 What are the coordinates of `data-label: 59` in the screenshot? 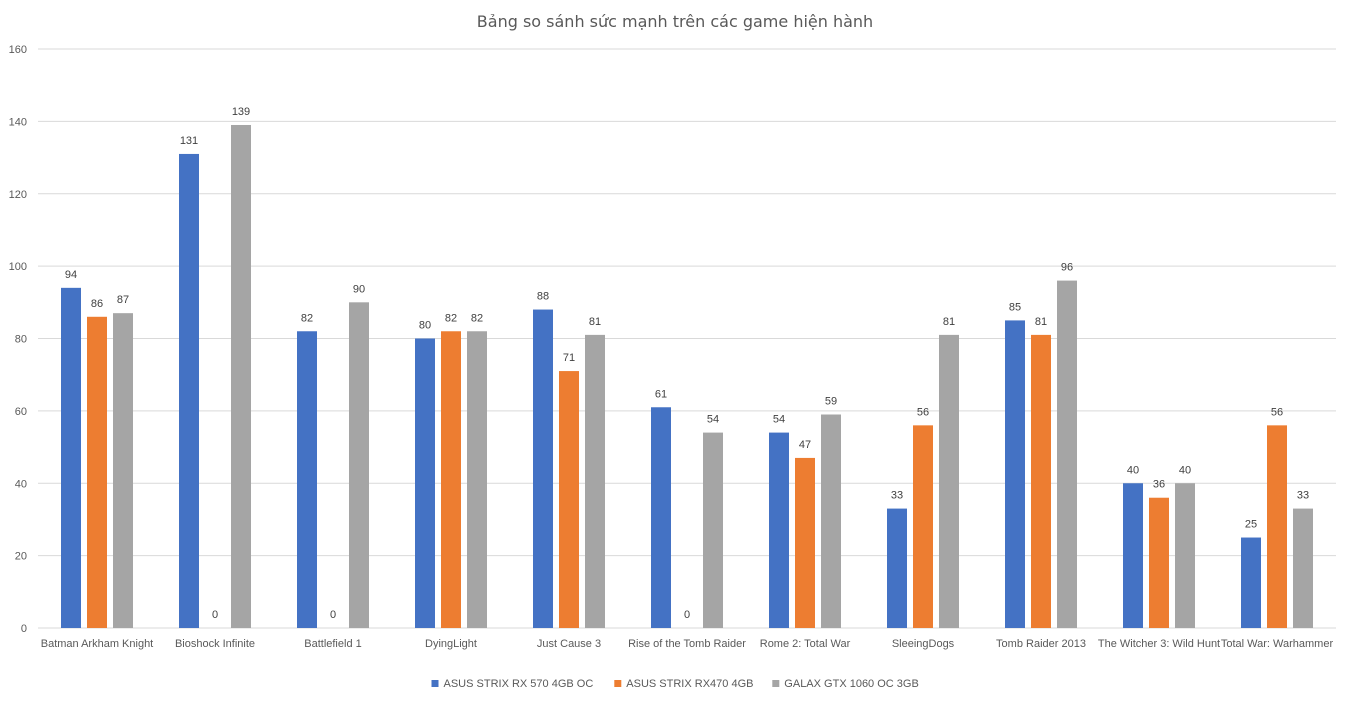 It's located at (831, 401).